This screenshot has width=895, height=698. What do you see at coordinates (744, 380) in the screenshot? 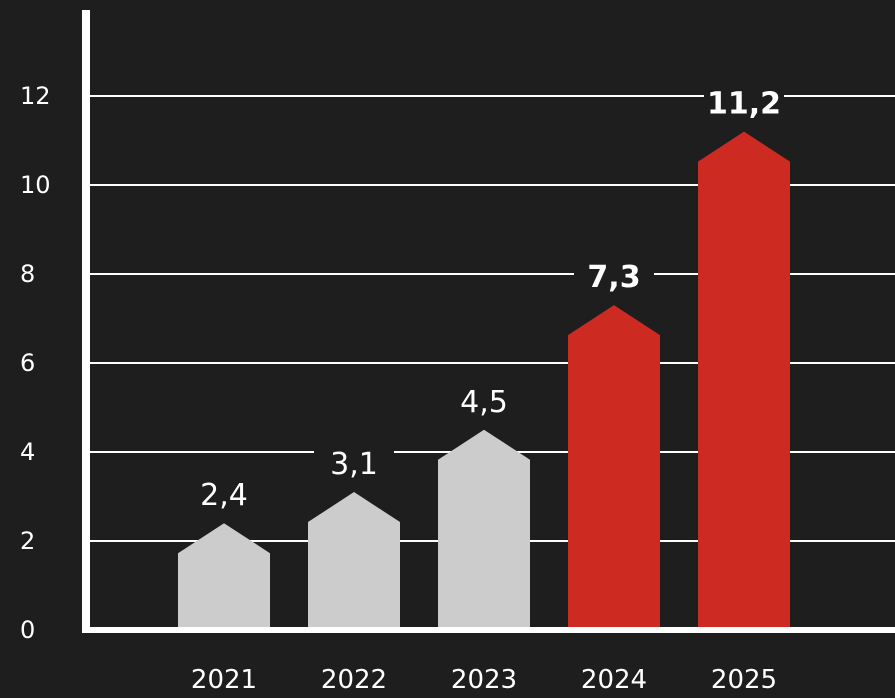
I see `bar-2025` at bounding box center [744, 380].